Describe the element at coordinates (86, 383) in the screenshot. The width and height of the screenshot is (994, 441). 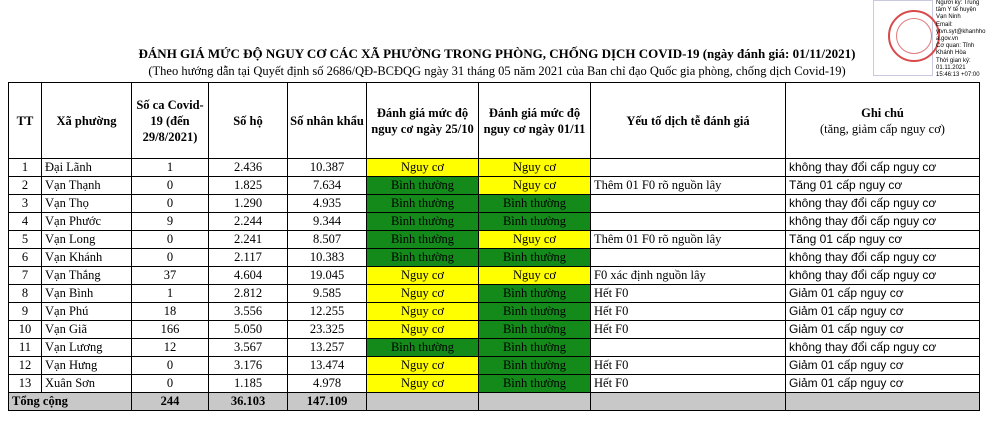
I see `cell-ward: Xuân Sơn` at that location.